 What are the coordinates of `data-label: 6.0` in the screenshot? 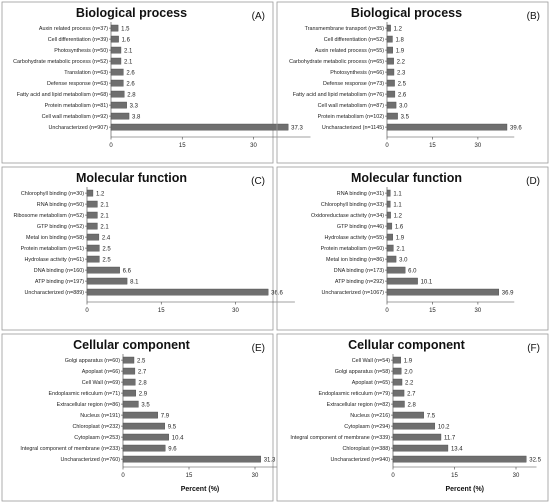 It's located at (412, 271).